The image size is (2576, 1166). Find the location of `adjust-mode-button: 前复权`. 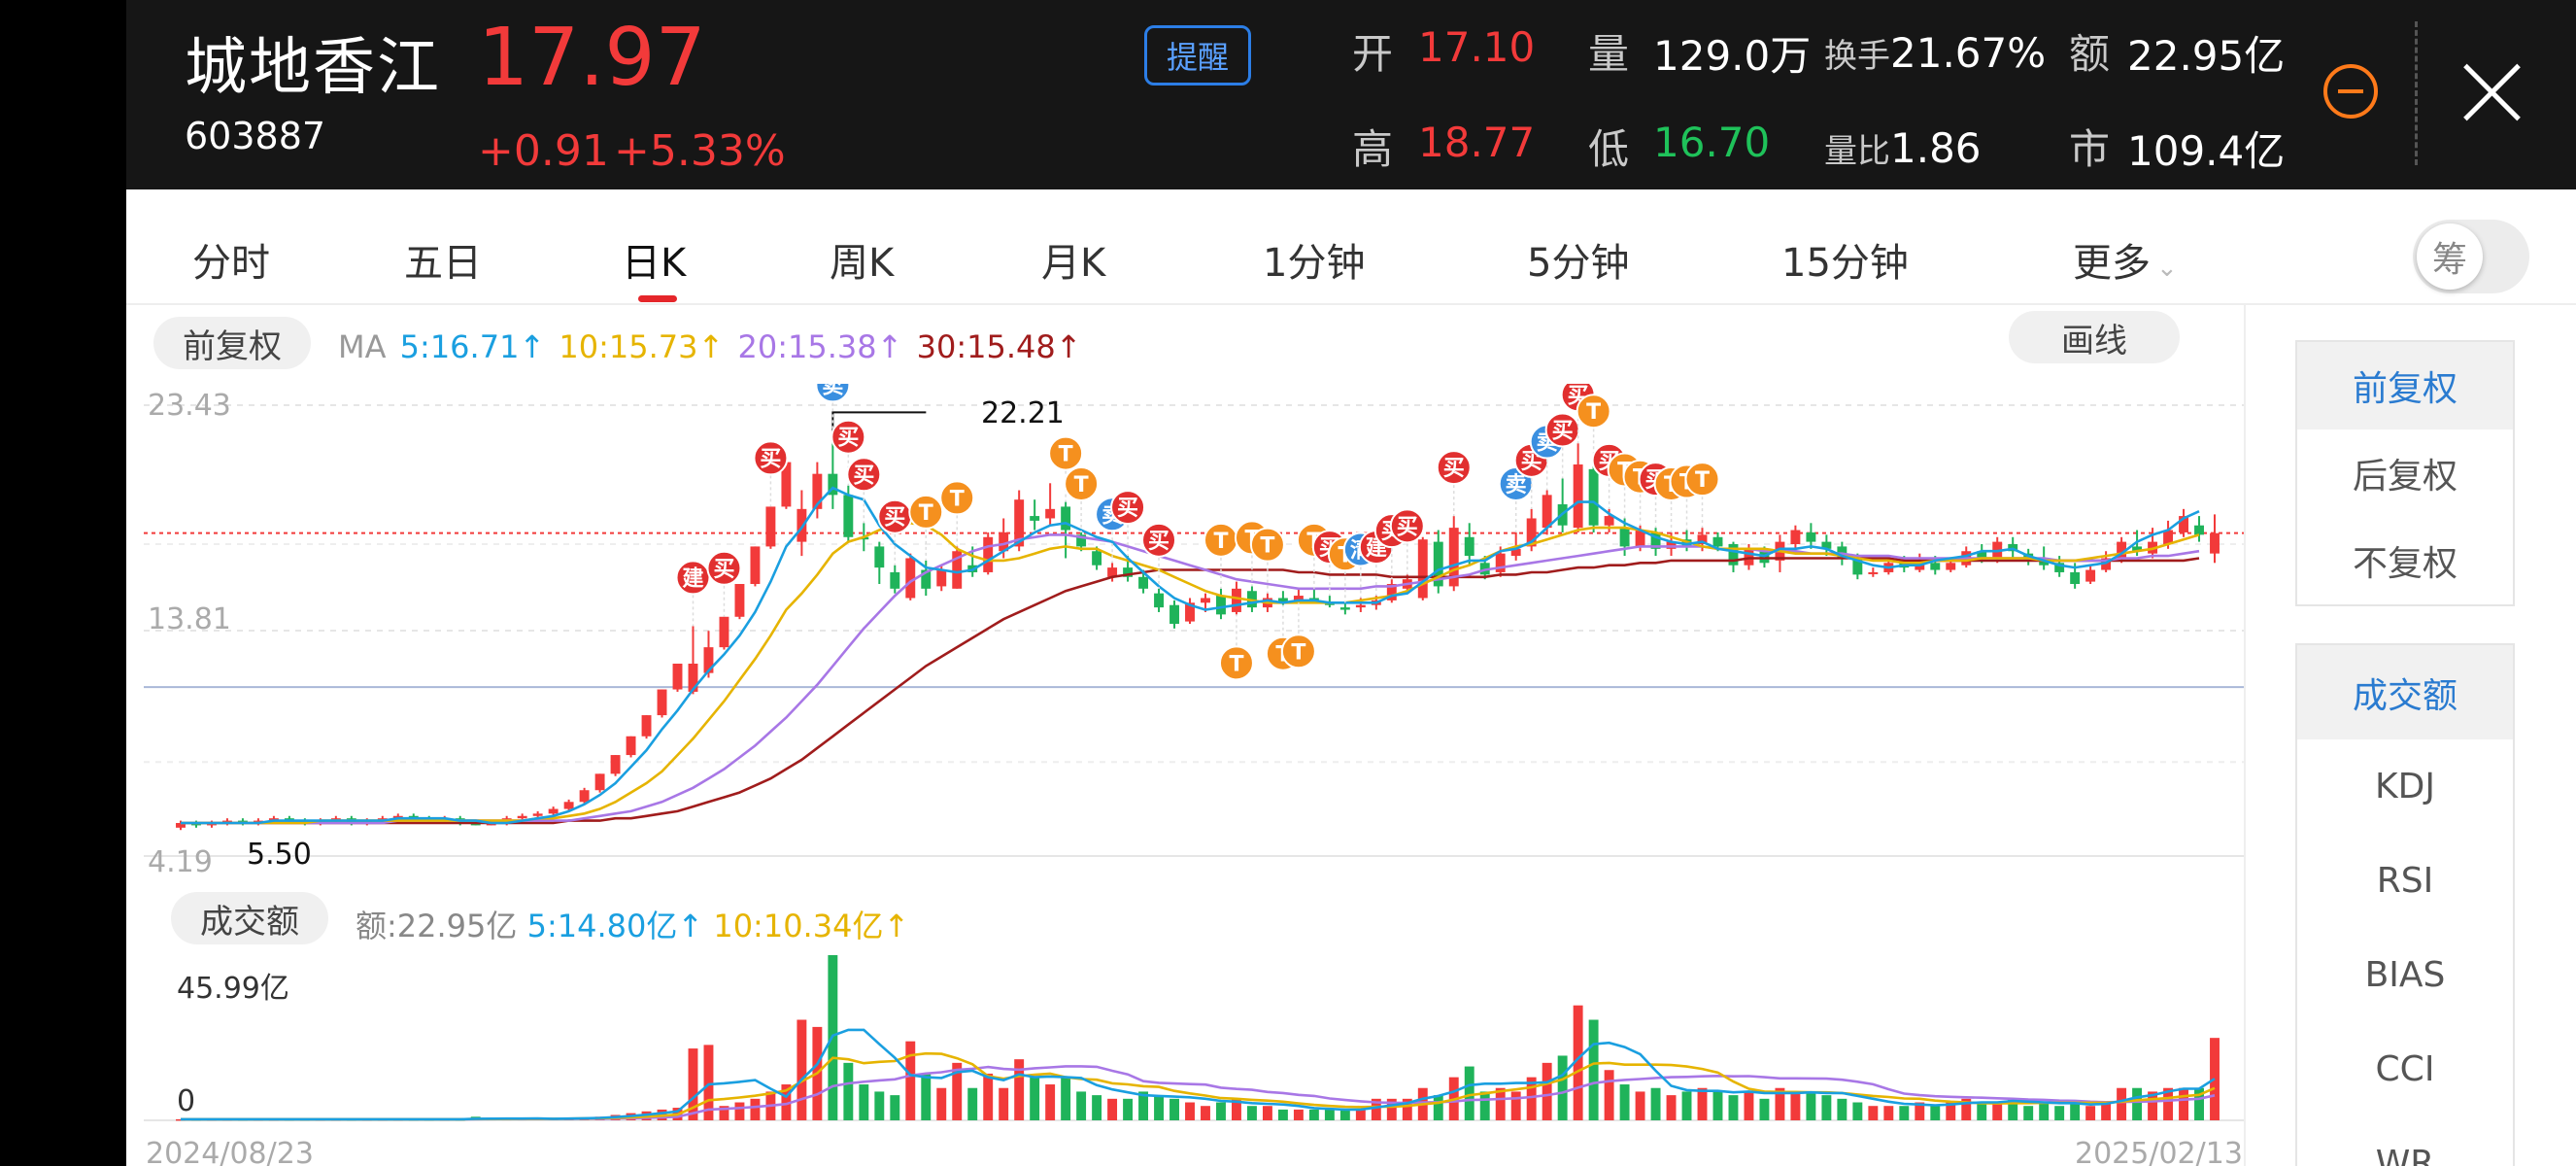

adjust-mode-button: 前复权 is located at coordinates (232, 343).